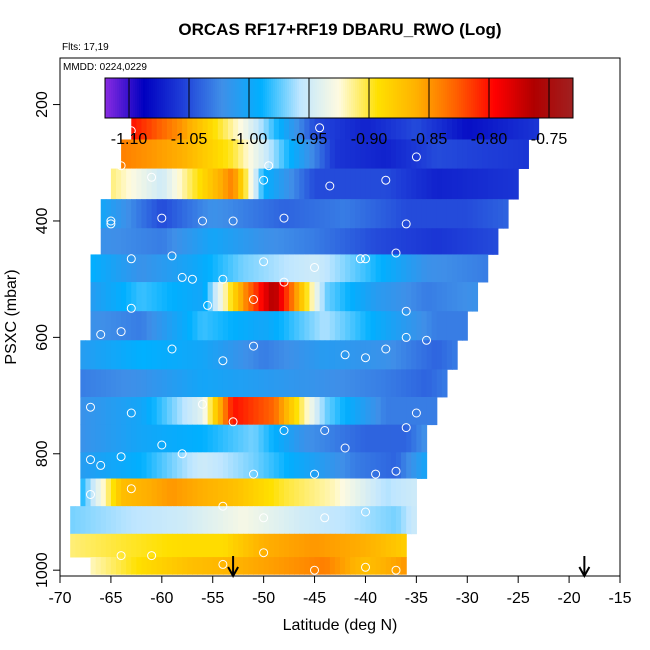 Image resolution: width=650 pixels, height=650 pixels. I want to click on colorbar-tick-label: -0.80, so click(489, 139).